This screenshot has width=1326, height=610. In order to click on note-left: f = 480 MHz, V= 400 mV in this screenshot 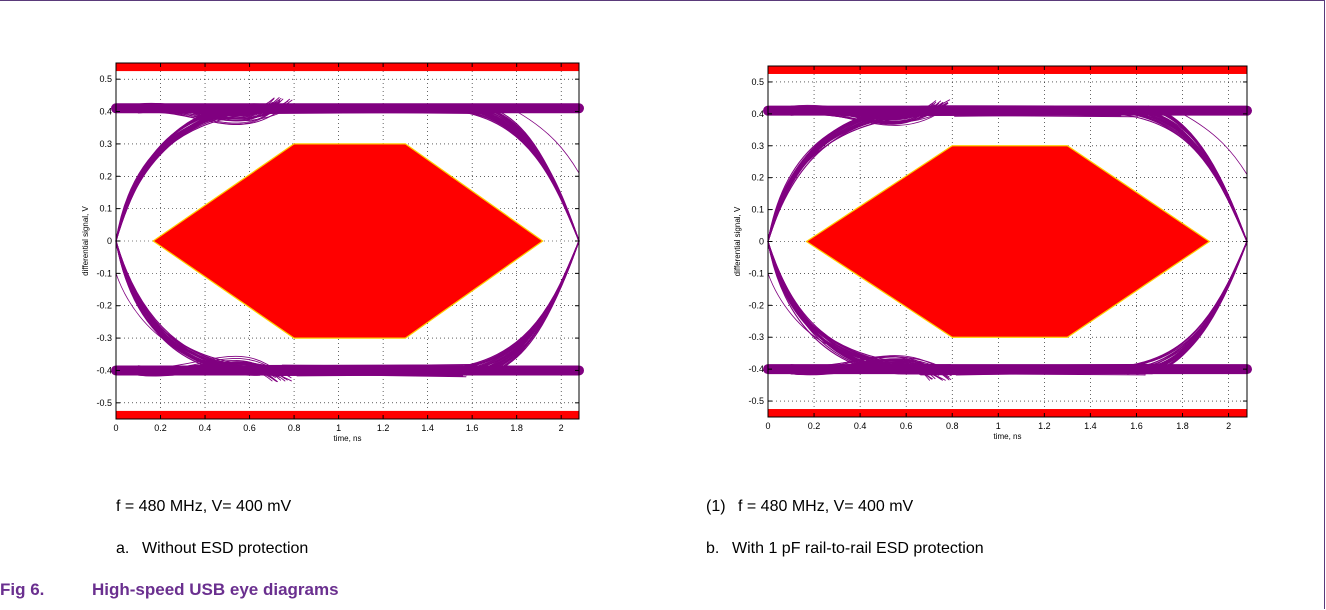, I will do `click(203, 507)`.